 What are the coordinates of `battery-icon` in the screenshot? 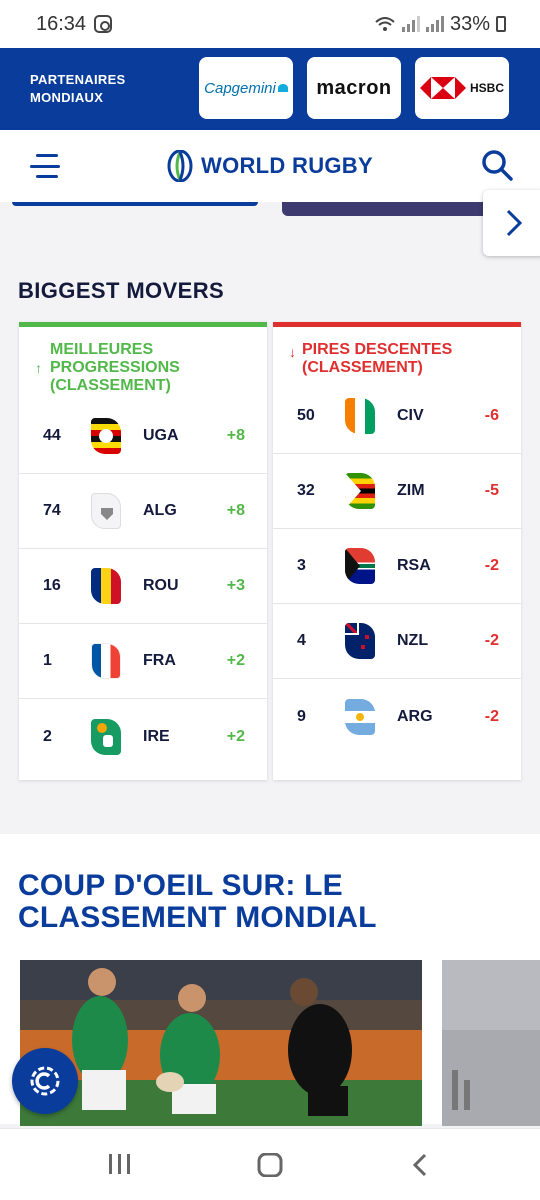 It's located at (501, 24).